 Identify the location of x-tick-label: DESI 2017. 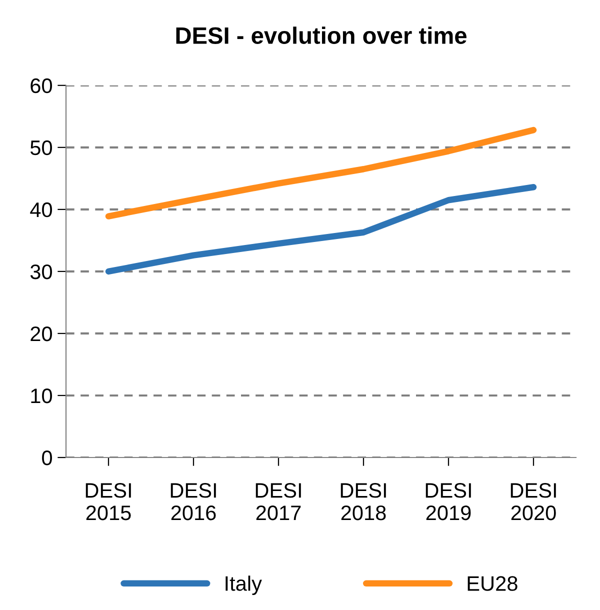
(278, 501).